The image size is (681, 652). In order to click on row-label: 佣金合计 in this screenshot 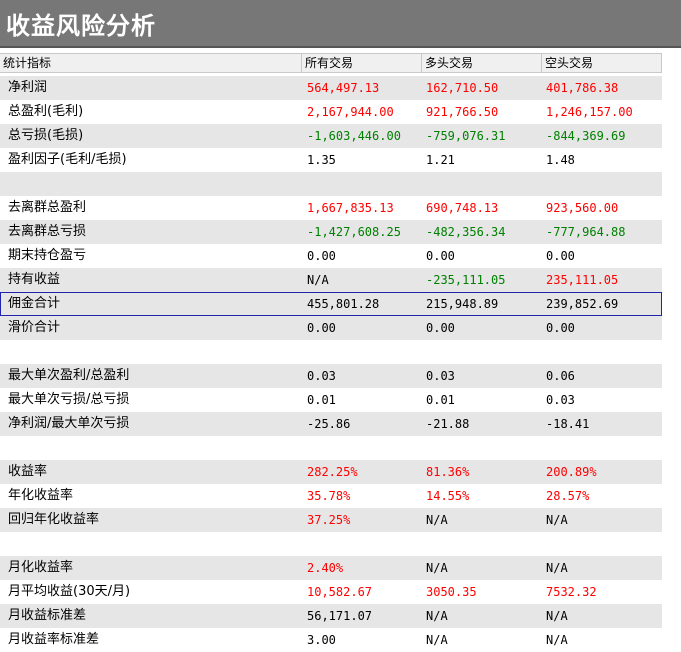, I will do `click(34, 303)`.